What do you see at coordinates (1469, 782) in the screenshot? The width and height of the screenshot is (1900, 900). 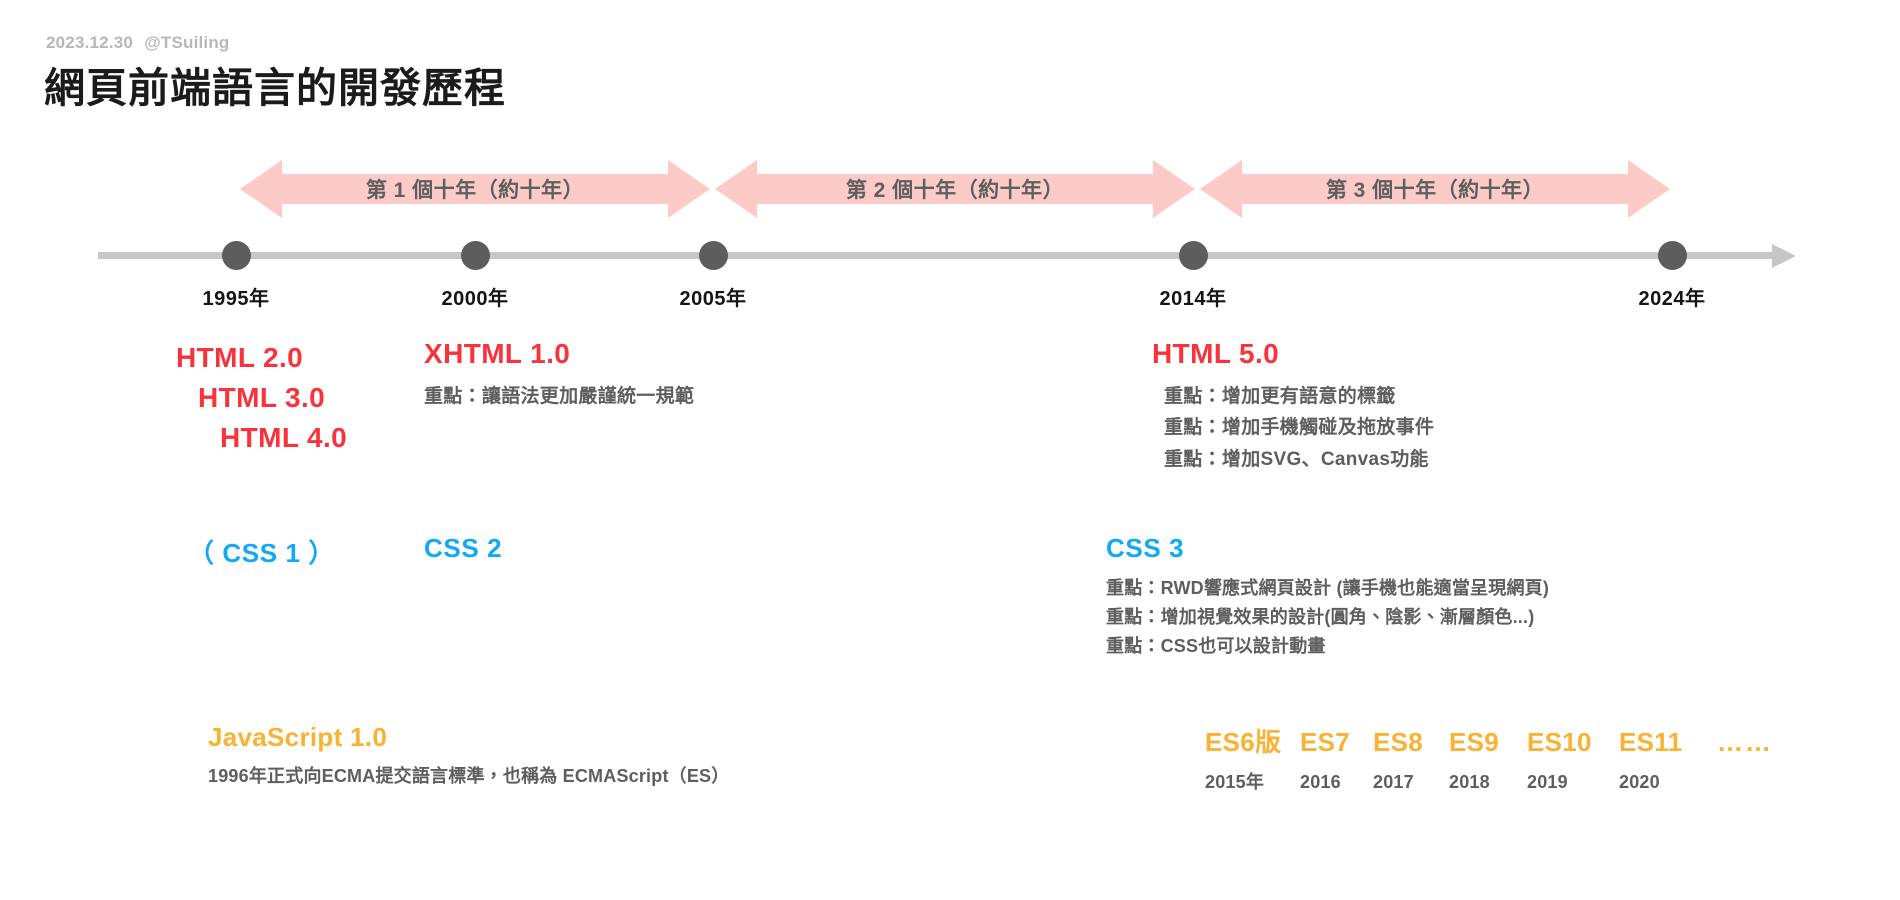 I see `es-version-year: 2018` at bounding box center [1469, 782].